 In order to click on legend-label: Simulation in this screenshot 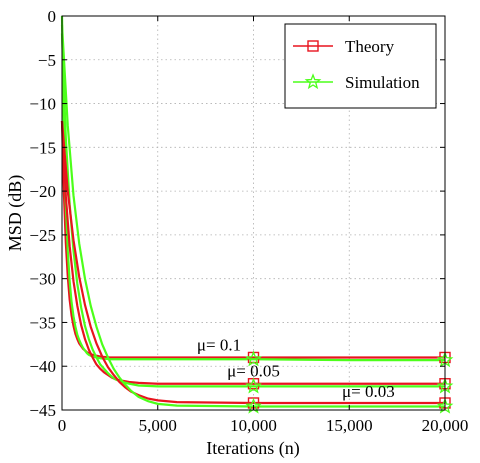, I will do `click(382, 82)`.